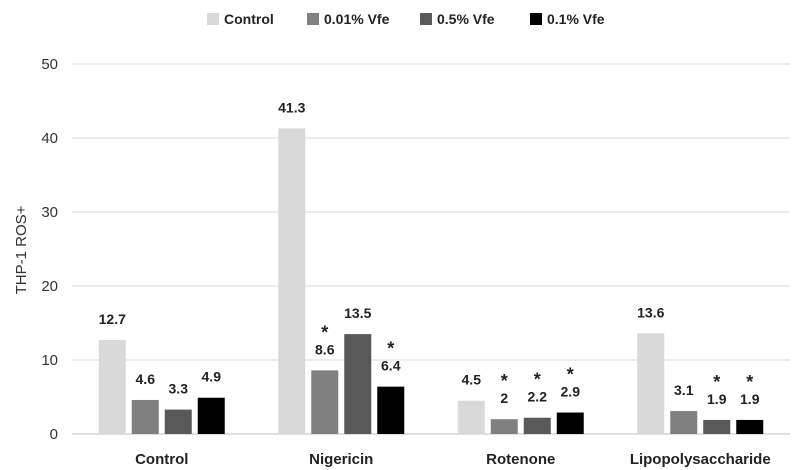 The image size is (795, 470). Describe the element at coordinates (249, 19) in the screenshot. I see `legend-label: Control` at that location.